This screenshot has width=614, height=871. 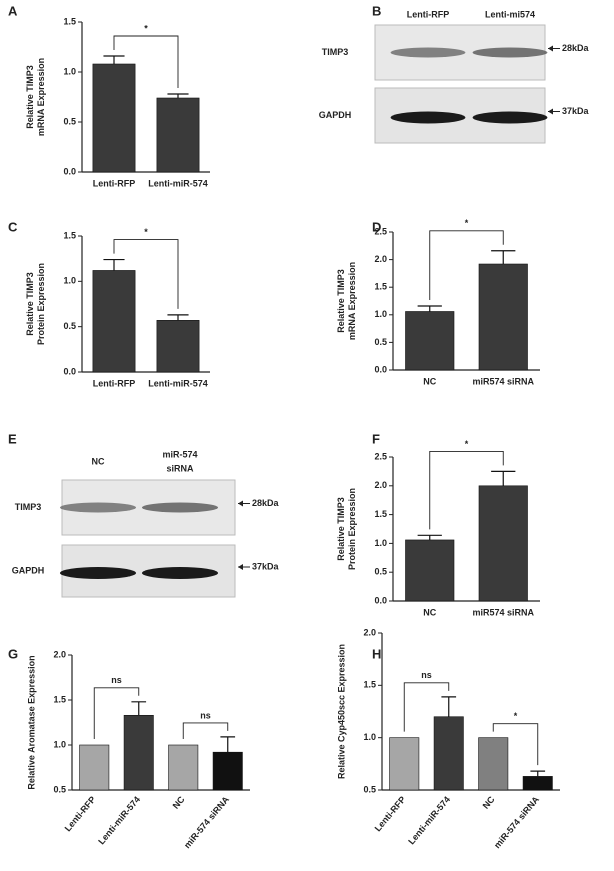 What do you see at coordinates (98, 461) in the screenshot?
I see `column-label: NC` at bounding box center [98, 461].